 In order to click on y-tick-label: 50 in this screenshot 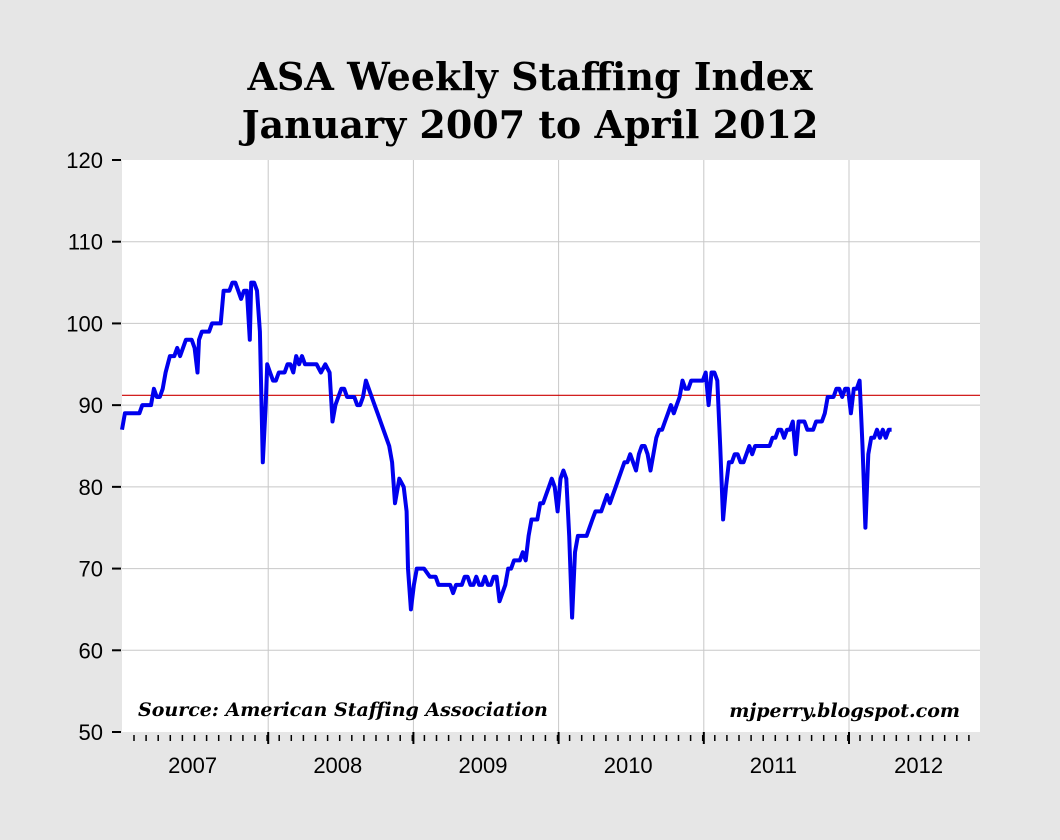, I will do `click(91, 732)`.